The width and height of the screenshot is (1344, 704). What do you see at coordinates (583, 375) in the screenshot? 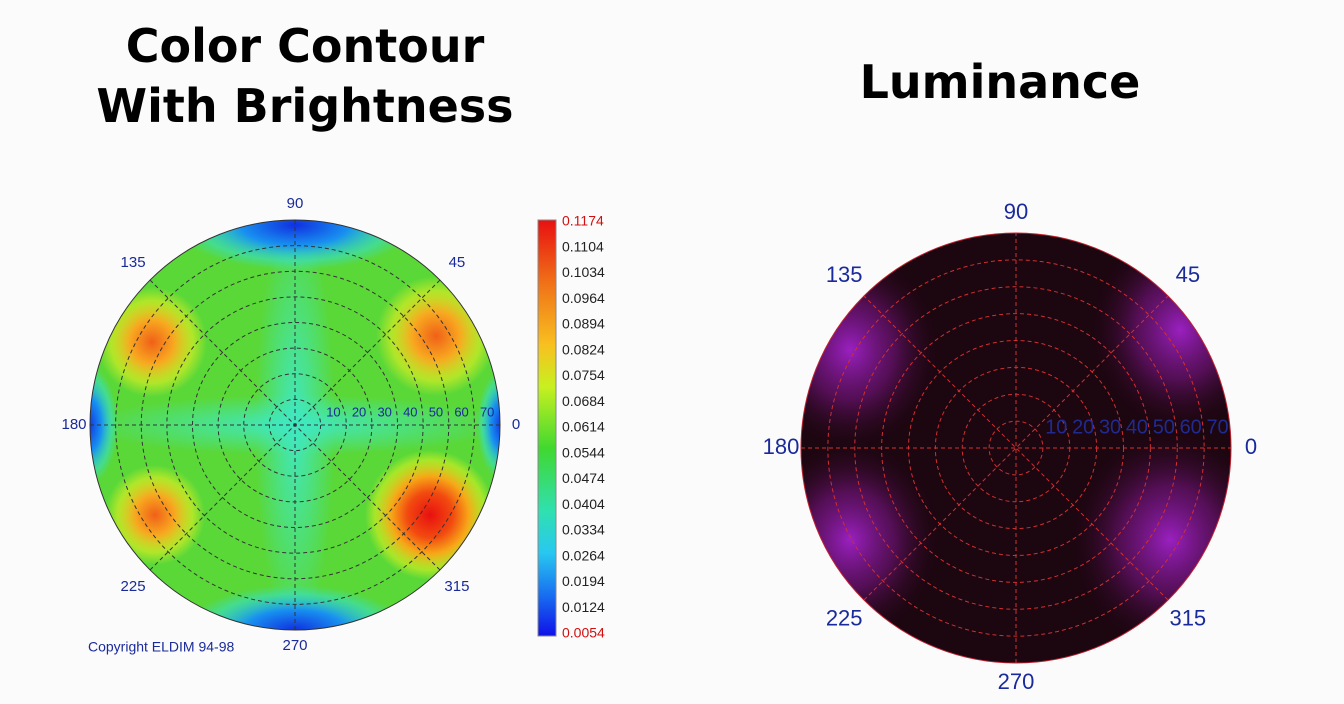
I see `scale-label: 0.0754` at bounding box center [583, 375].